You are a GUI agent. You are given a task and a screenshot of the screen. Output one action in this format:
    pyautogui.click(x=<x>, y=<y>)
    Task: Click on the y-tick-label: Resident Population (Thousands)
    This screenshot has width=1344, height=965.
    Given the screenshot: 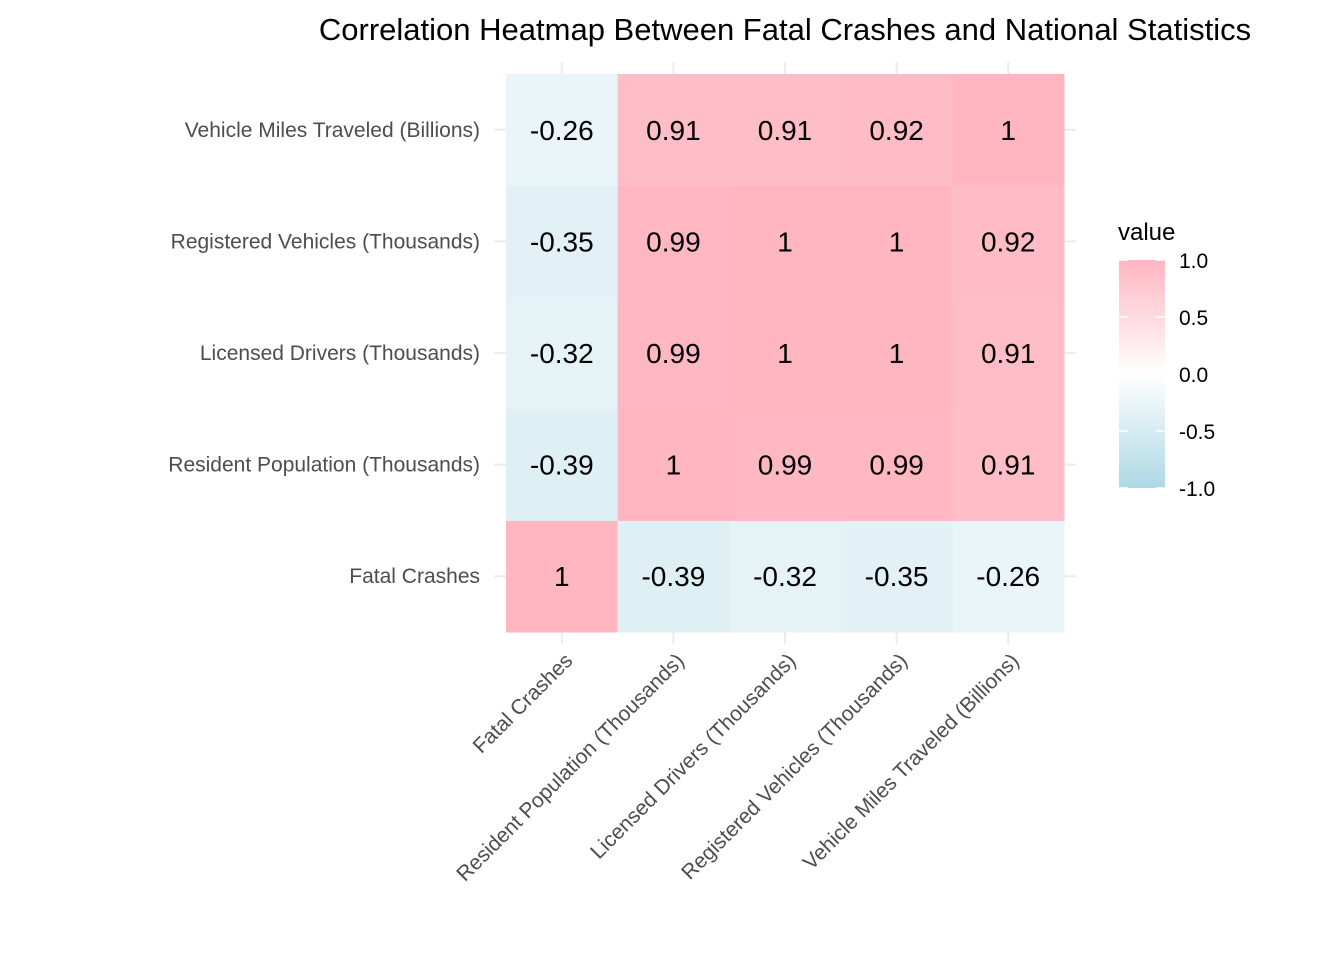 What is the action you would take?
    pyautogui.click(x=324, y=465)
    